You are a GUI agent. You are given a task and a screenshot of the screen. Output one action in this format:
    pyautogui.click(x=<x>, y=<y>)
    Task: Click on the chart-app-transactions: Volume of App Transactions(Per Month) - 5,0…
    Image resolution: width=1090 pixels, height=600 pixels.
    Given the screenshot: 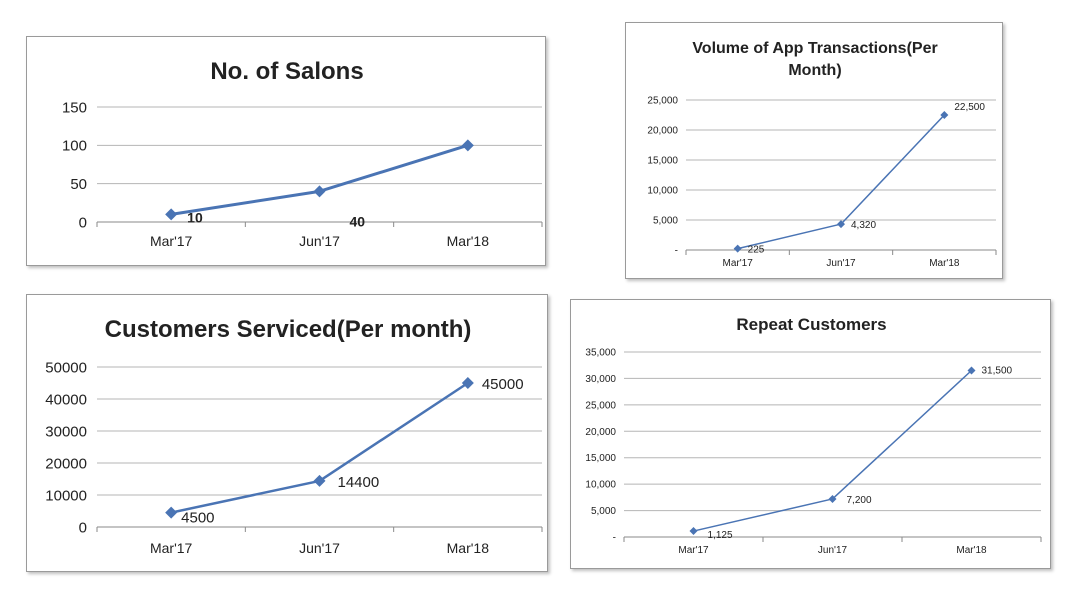 What is the action you would take?
    pyautogui.click(x=822, y=154)
    